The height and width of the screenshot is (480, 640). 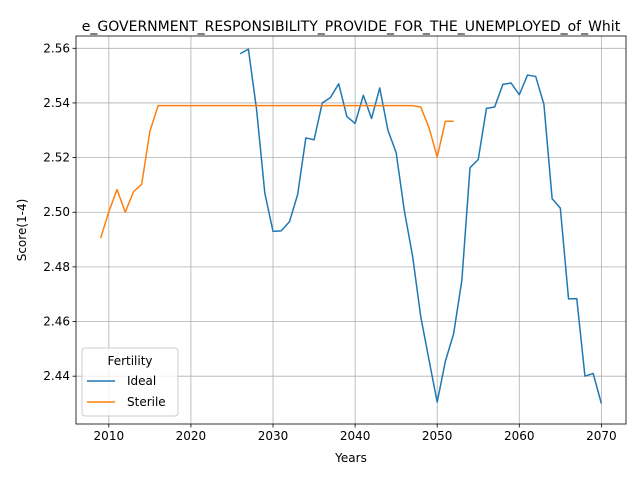 What do you see at coordinates (56, 212) in the screenshot?
I see `y-tick-label: 2.50` at bounding box center [56, 212].